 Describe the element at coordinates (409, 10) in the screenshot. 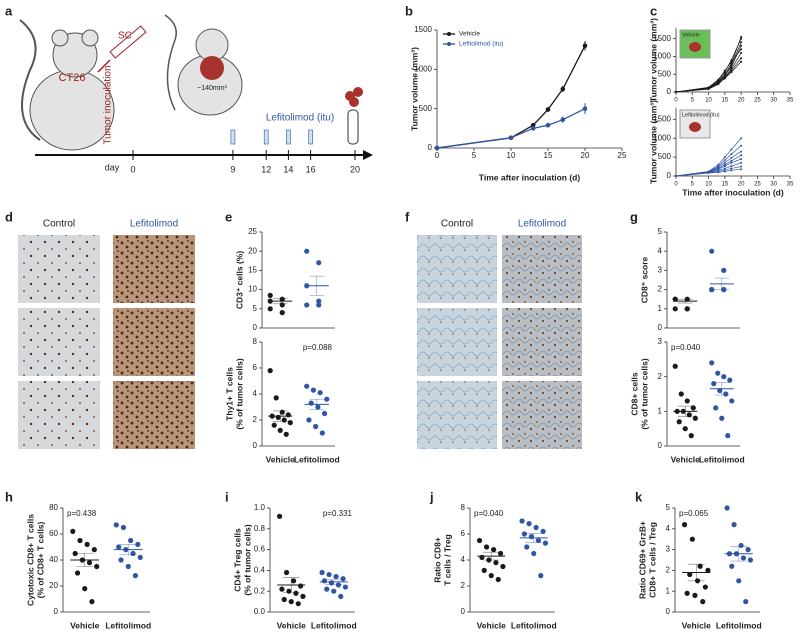

I see `panel-label: b` at that location.